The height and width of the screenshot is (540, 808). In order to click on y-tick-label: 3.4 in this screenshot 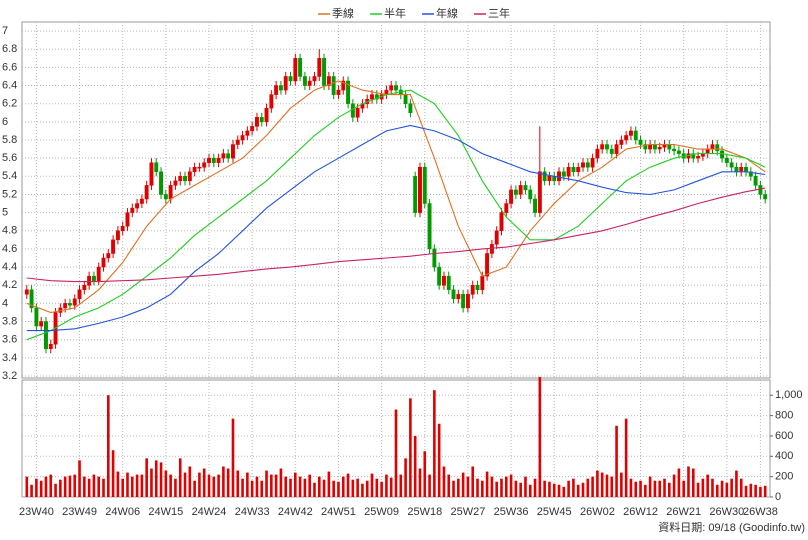, I will do `click(9, 358)`.